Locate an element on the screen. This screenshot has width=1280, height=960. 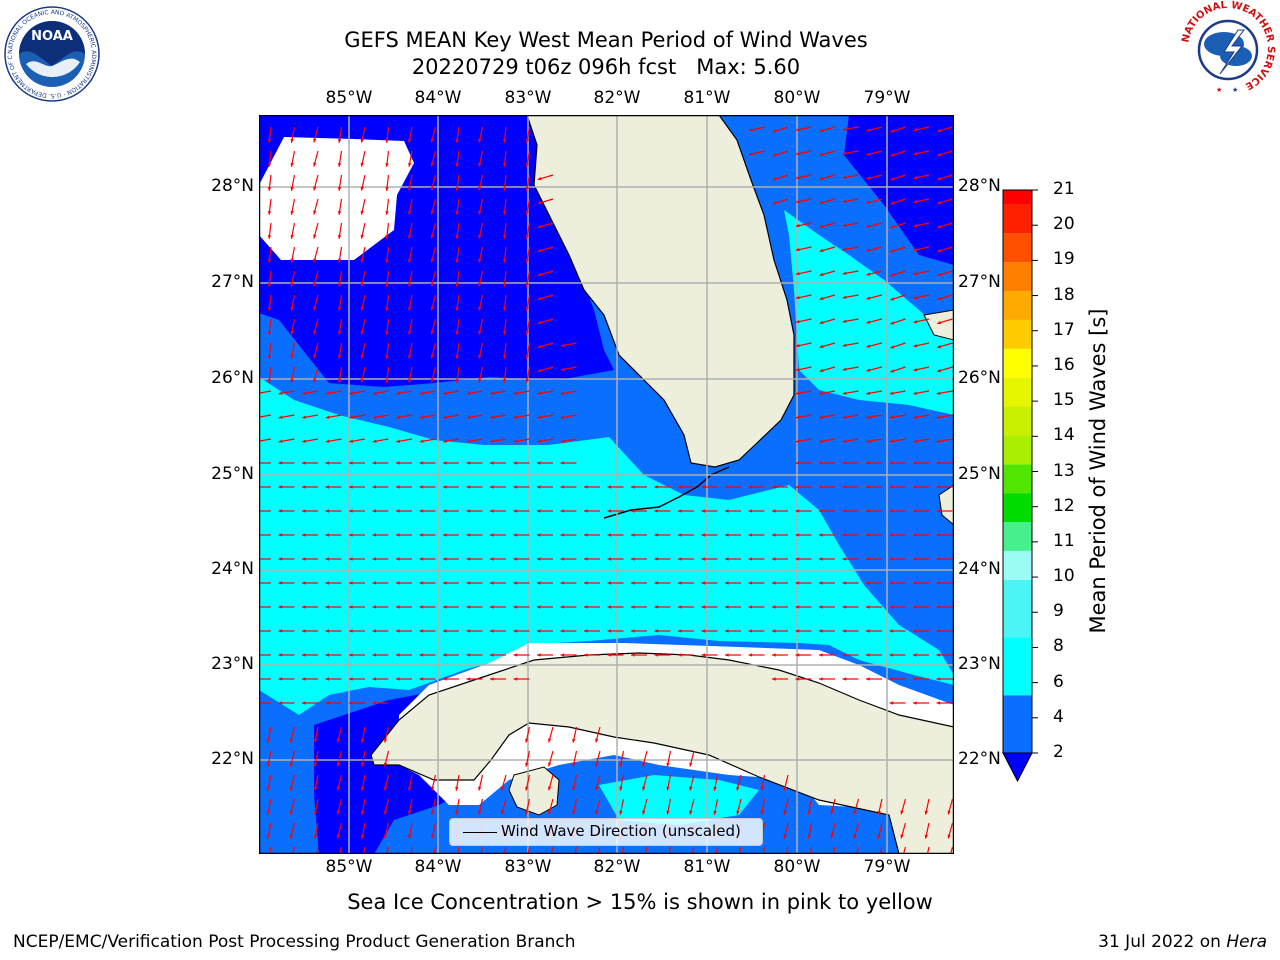
run-date-text: 31 Jul 2022 on is located at coordinates (1159, 942).